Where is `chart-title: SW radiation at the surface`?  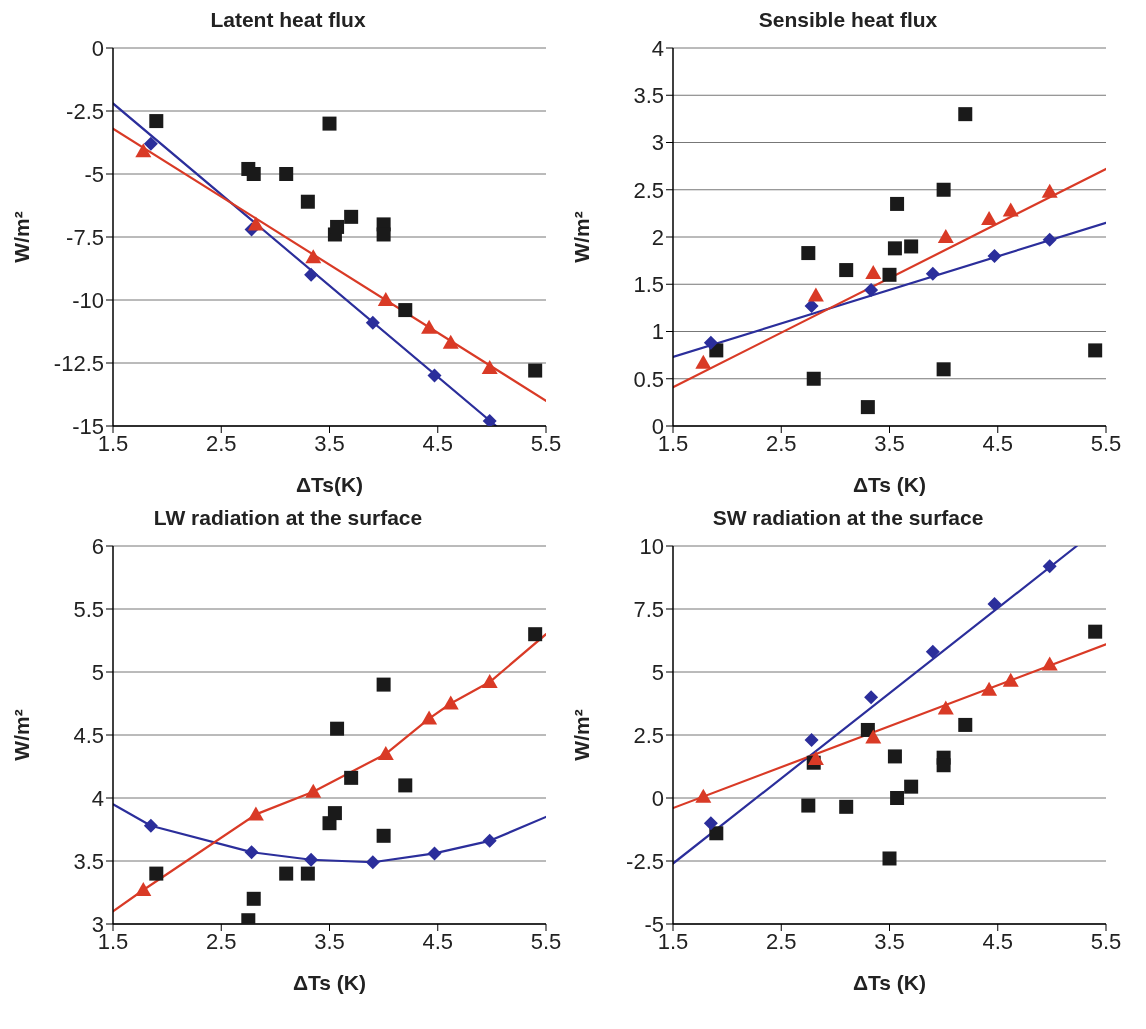 chart-title: SW radiation at the surface is located at coordinates (848, 518).